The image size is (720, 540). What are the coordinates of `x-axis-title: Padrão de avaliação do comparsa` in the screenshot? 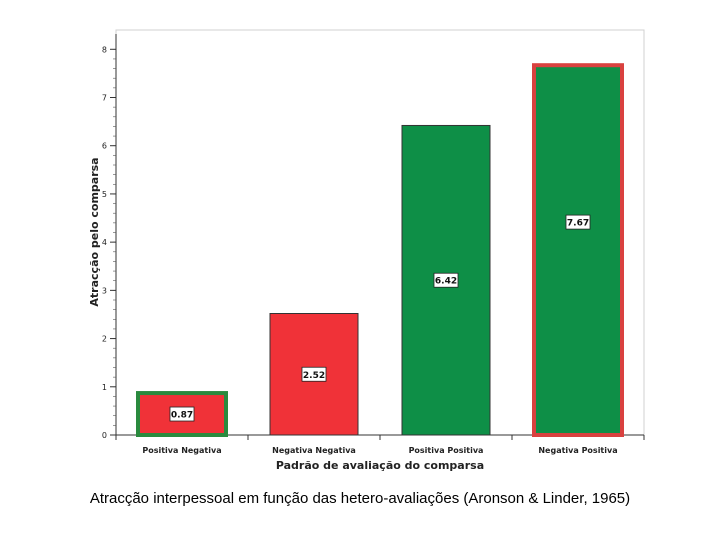 It's located at (380, 465).